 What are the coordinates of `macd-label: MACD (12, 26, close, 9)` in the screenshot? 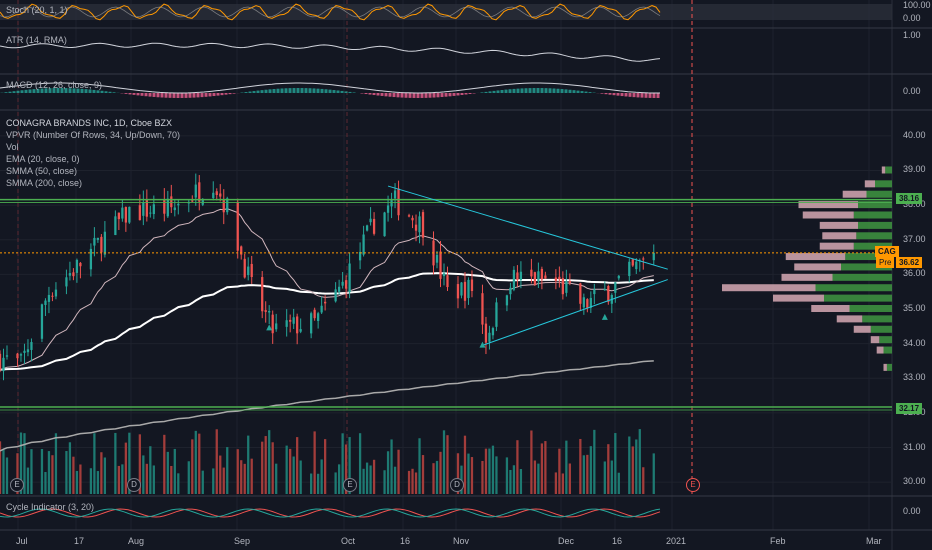 It's located at (54, 85).